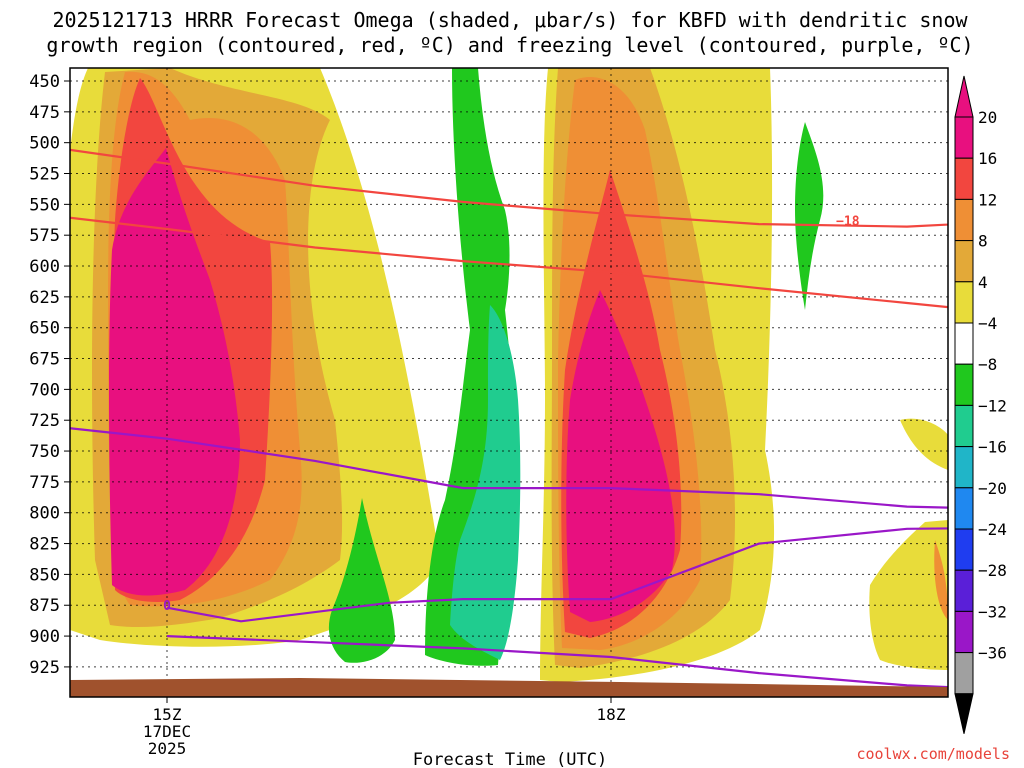 The height and width of the screenshot is (768, 1024). I want to click on colorbar-label: 12, so click(987, 199).